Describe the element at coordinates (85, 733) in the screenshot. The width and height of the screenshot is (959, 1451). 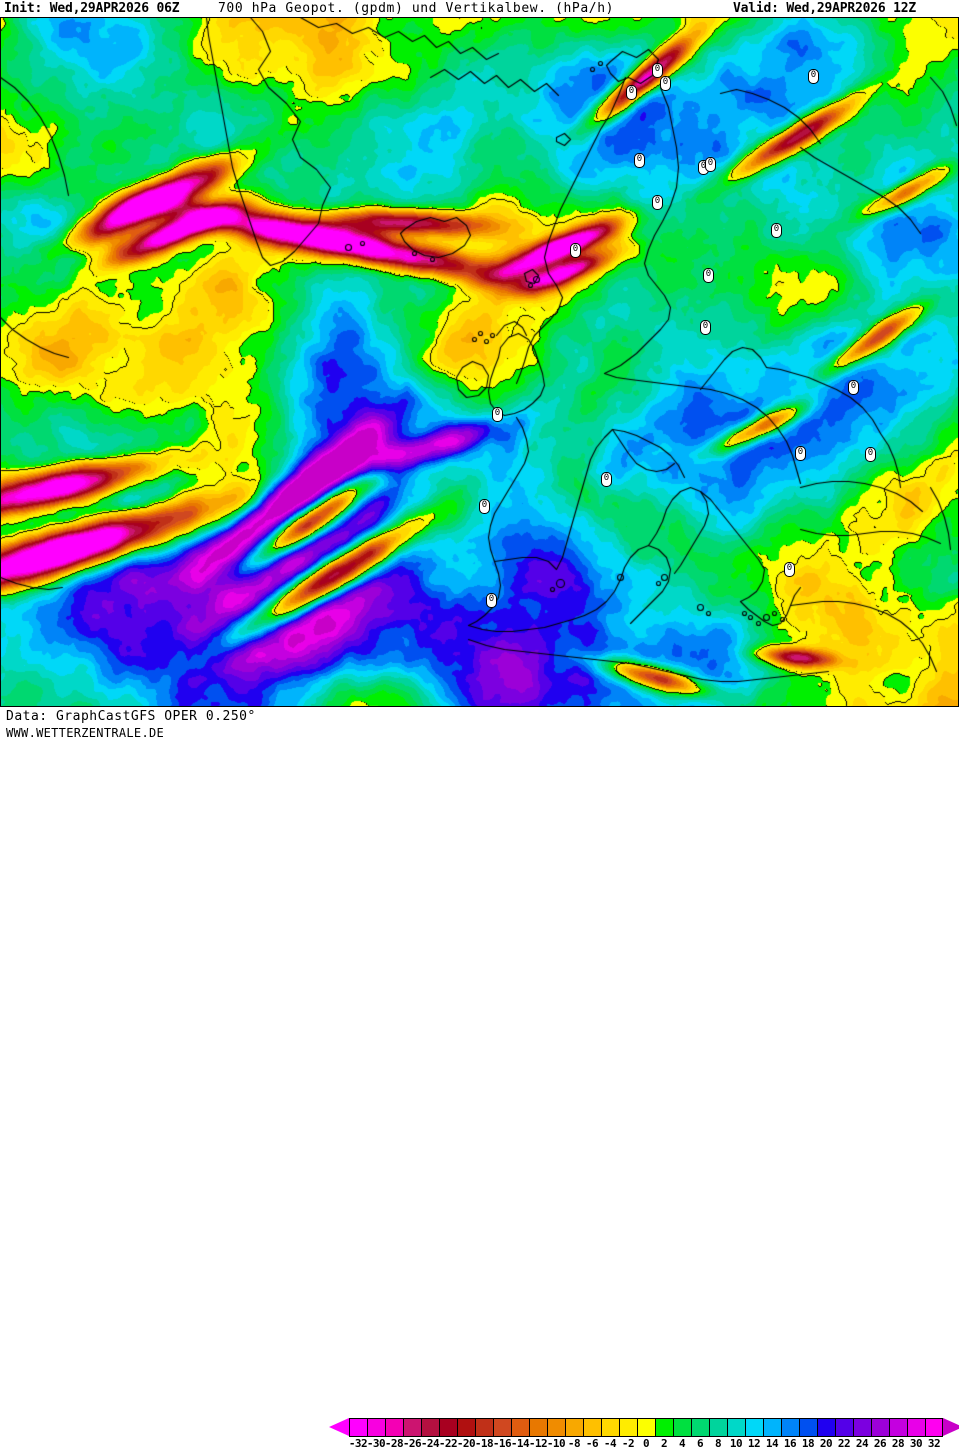
I see `website-label: WWW.WETTERZENTRALE.DE` at that location.